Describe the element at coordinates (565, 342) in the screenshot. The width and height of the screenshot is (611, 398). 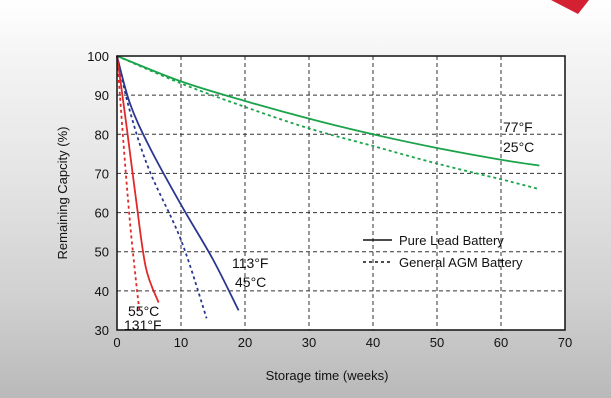
I see `x-tick-70: 70` at that location.